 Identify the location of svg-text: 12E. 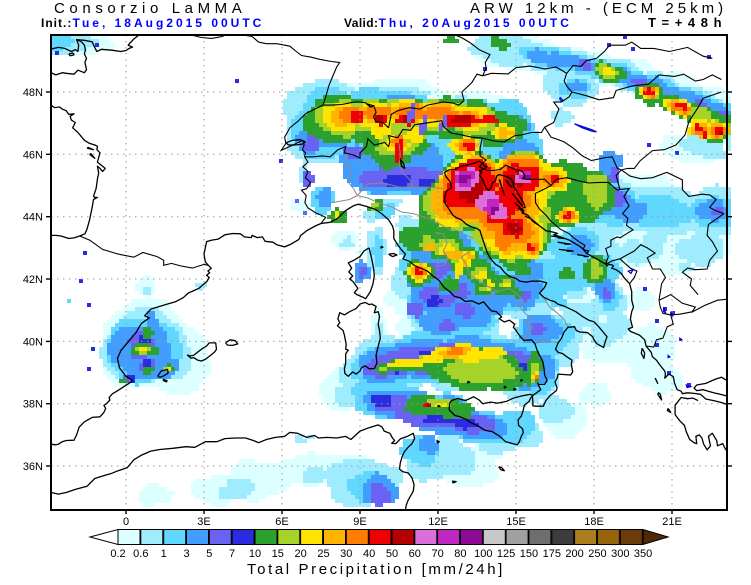
(438, 522).